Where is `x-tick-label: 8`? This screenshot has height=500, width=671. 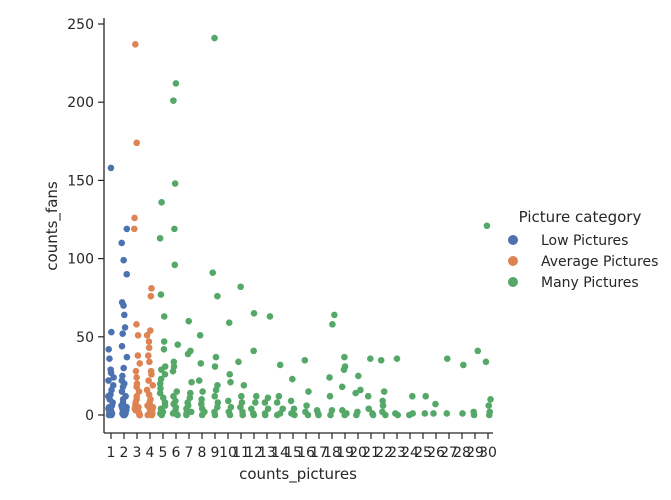 x-tick-label: 8 is located at coordinates (202, 453).